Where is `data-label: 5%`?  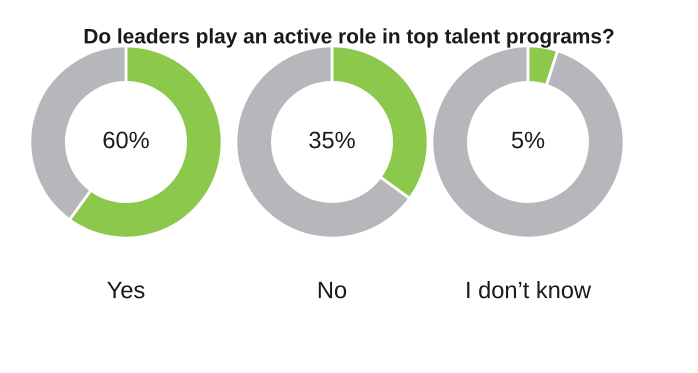
data-label: 5% is located at coordinates (528, 140).